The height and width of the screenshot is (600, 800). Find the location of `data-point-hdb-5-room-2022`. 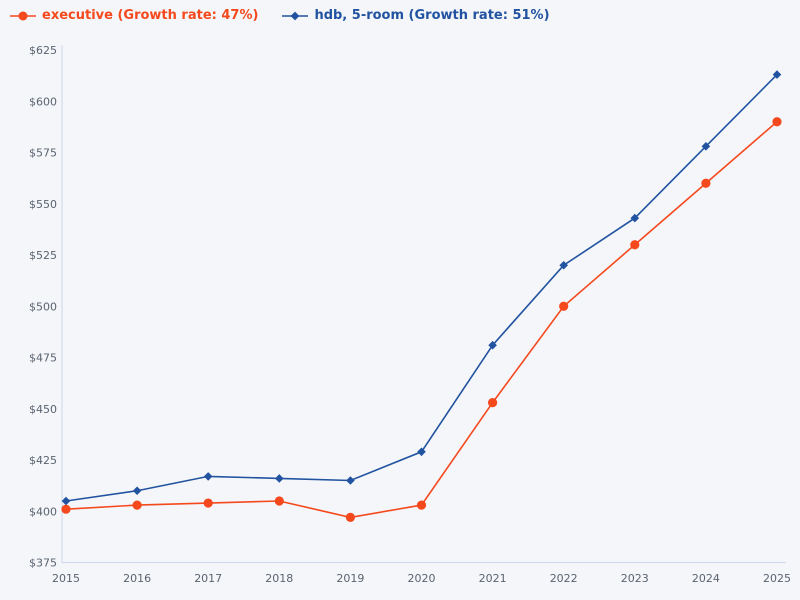

data-point-hdb-5-room-2022 is located at coordinates (563, 265).